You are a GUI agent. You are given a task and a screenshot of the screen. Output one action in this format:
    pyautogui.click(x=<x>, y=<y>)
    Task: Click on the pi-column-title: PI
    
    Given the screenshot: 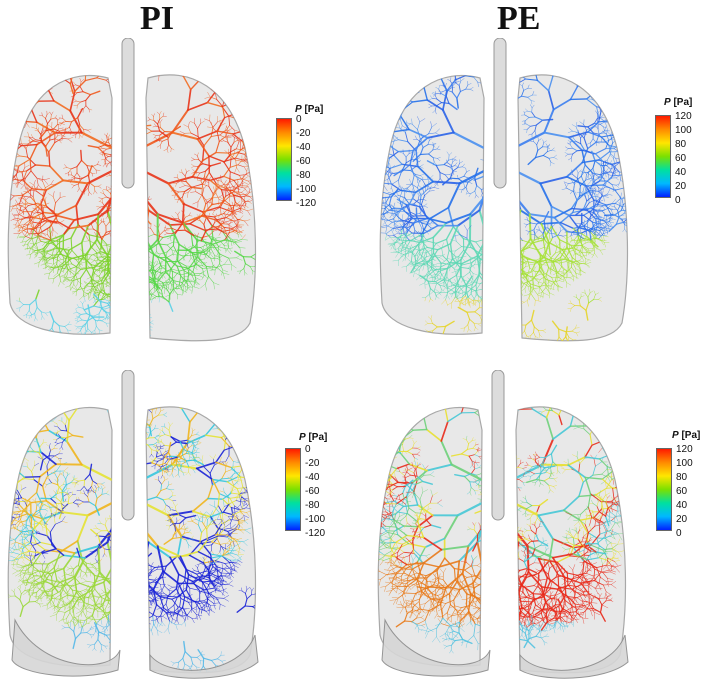 What is the action you would take?
    pyautogui.click(x=157, y=18)
    